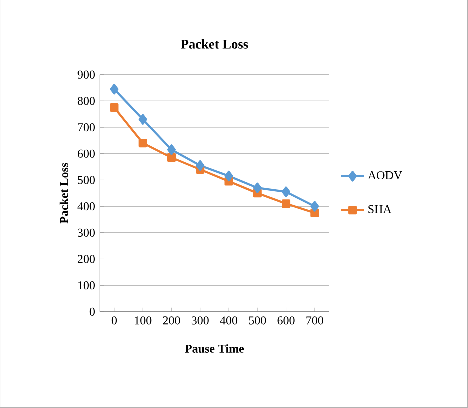 This screenshot has width=468, height=408. I want to click on y-tick-label: 400, so click(86, 206).